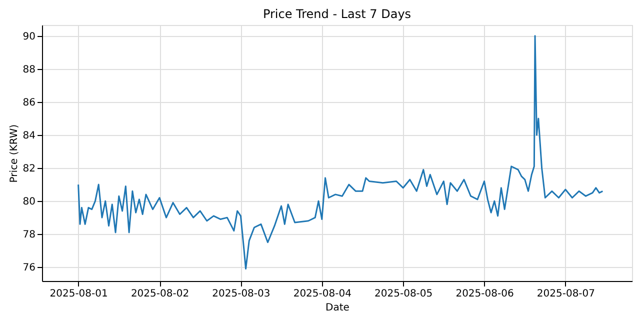 Image resolution: width=640 pixels, height=320 pixels. I want to click on x-tick-label: 2025-08-02, so click(160, 294).